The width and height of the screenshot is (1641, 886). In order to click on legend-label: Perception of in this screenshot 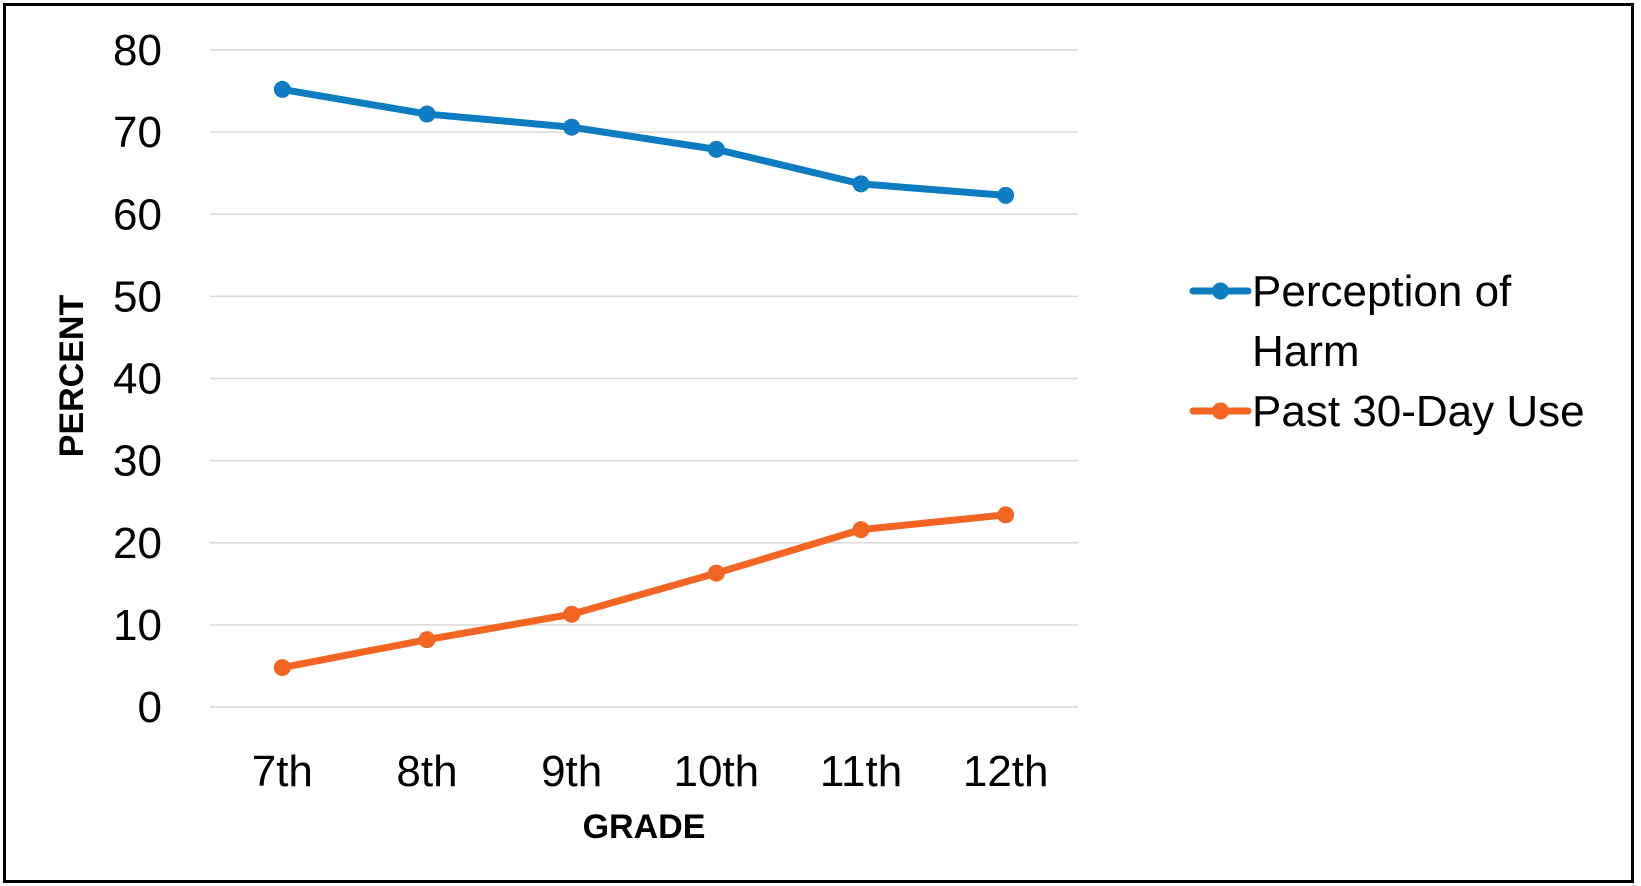, I will do `click(1382, 291)`.